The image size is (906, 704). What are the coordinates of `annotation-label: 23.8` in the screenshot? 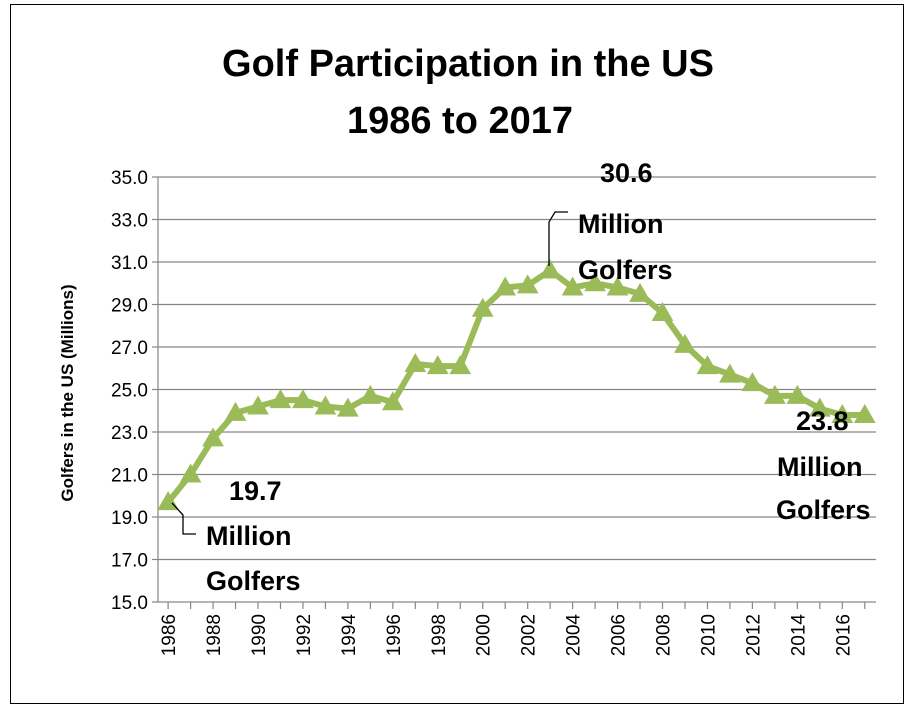 It's located at (822, 421).